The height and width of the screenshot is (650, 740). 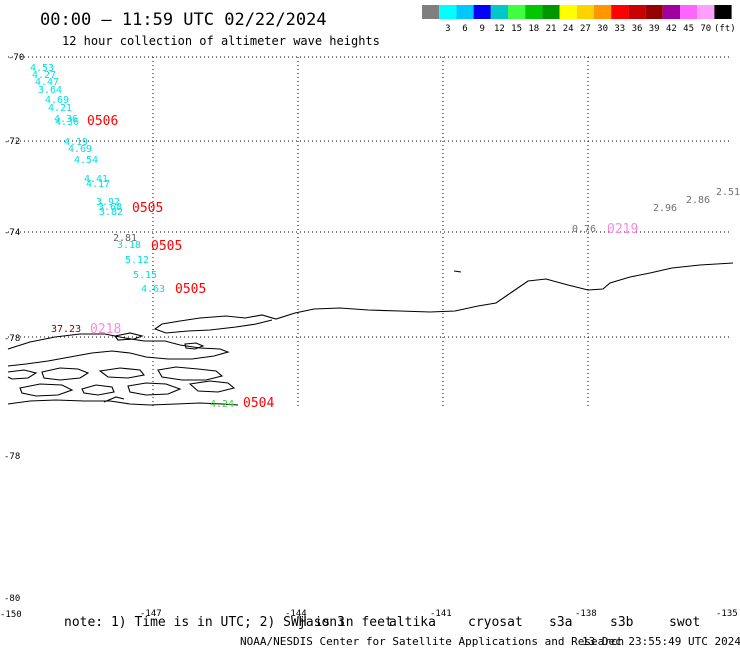 What do you see at coordinates (44, 75) in the screenshot?
I see `wave-height: 4.27` at bounding box center [44, 75].